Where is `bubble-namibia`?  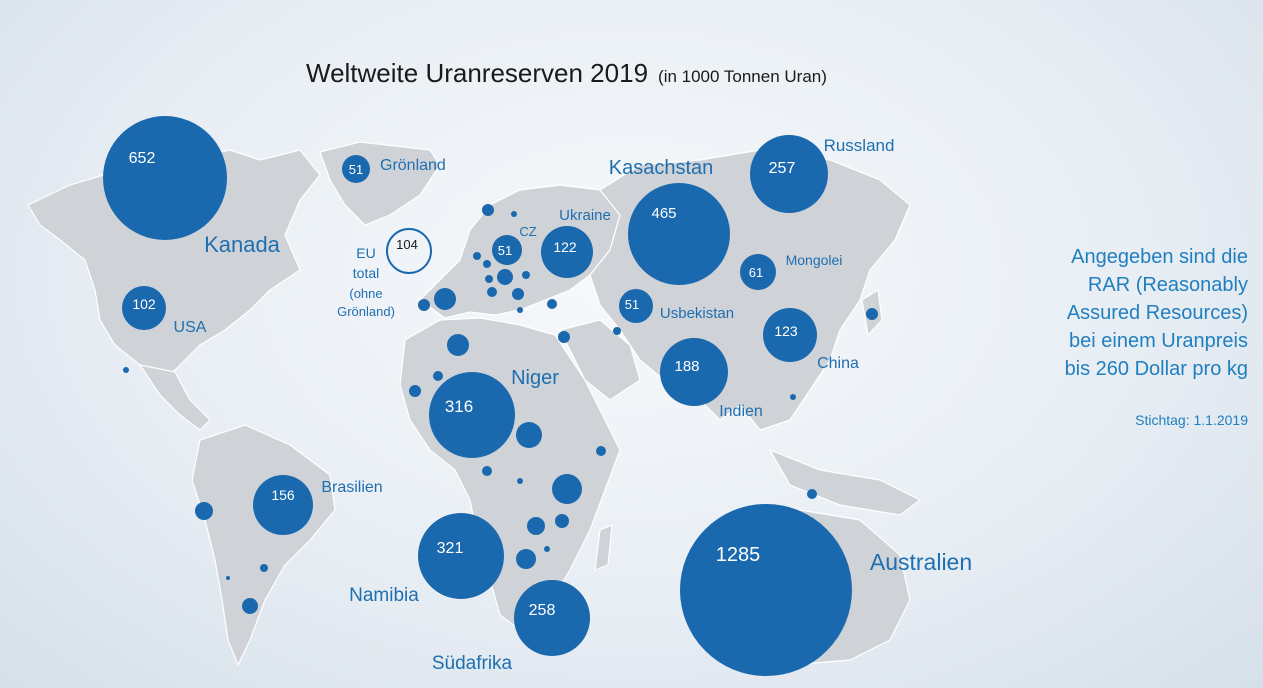
bubble-namibia is located at coordinates (461, 556).